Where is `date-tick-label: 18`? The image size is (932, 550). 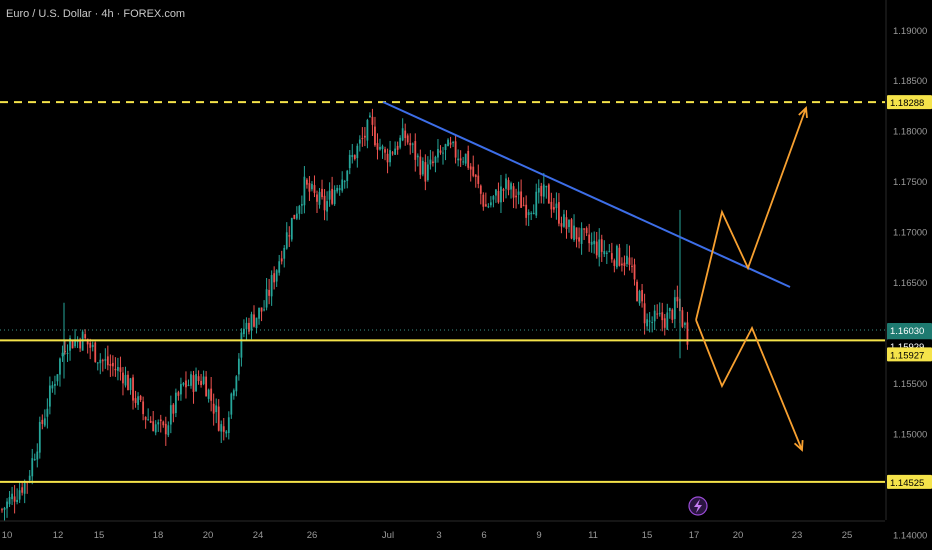 date-tick-label: 18 is located at coordinates (158, 535).